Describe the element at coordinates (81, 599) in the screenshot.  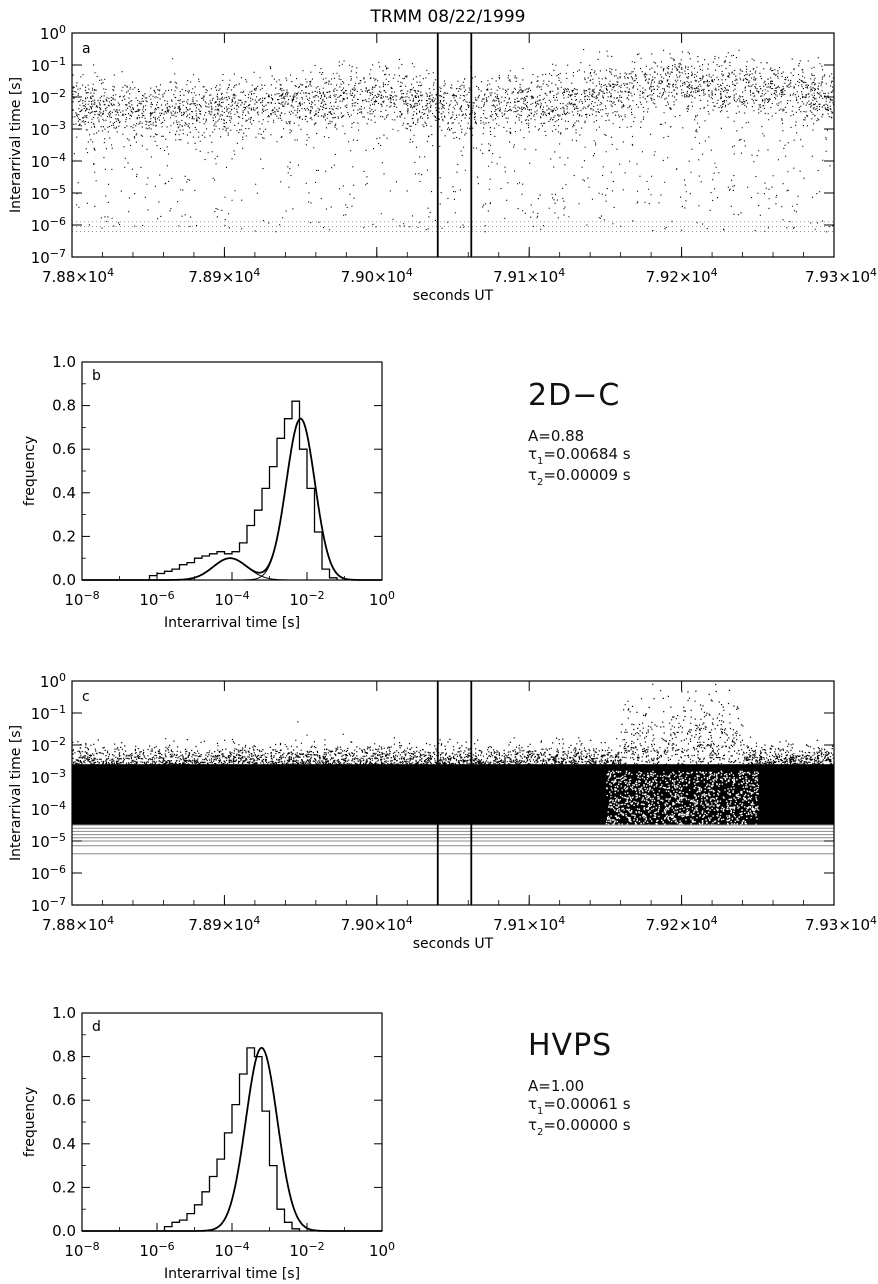
I see `x-tick-label: 10⁻⁸` at that location.